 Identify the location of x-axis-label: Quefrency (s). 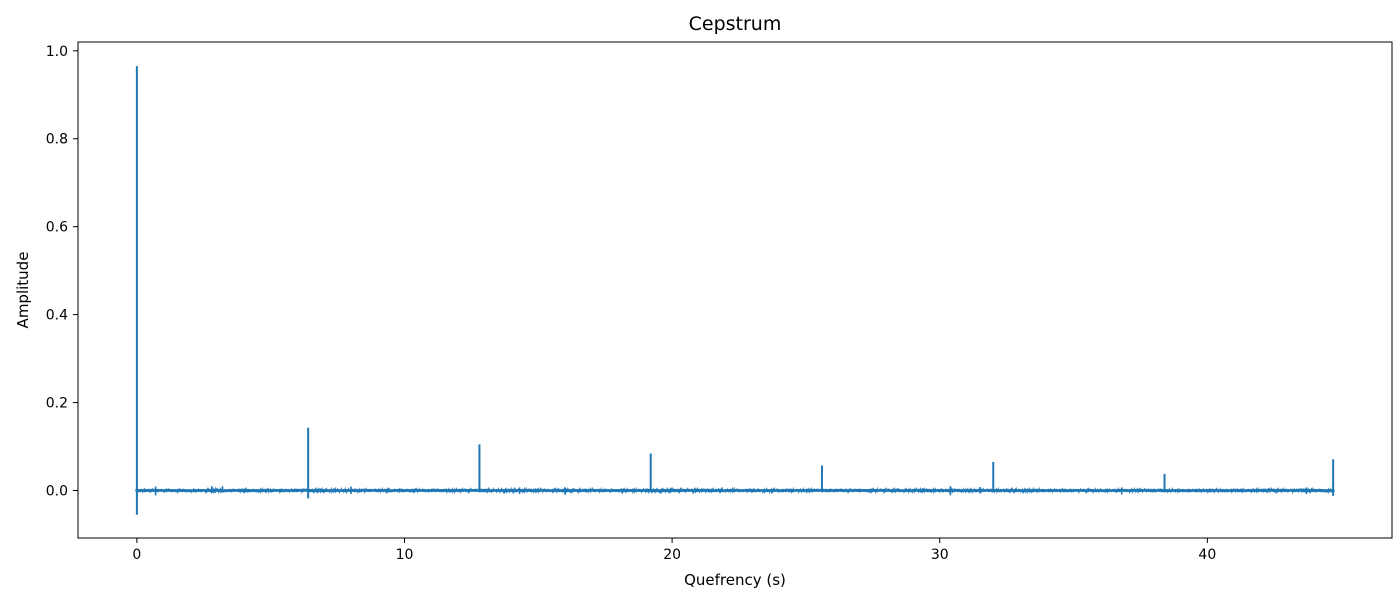
(735, 580).